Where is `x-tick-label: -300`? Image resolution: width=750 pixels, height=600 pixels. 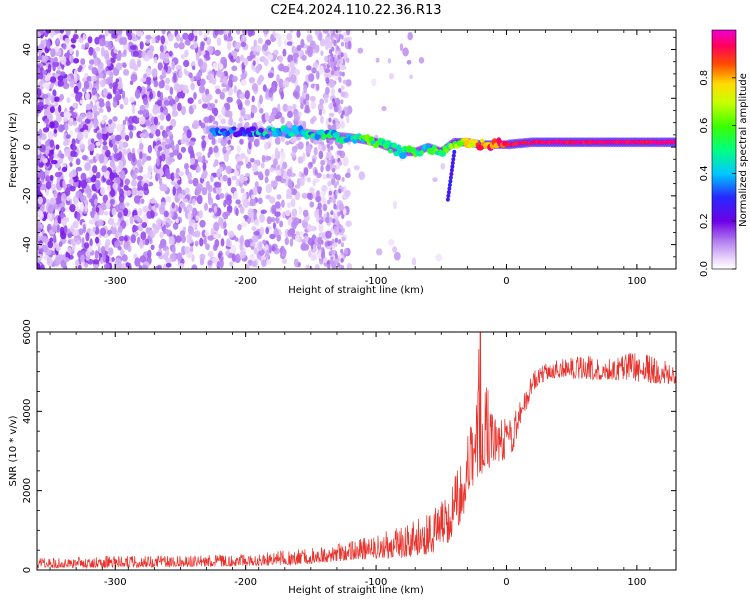 x-tick-label: -300 is located at coordinates (115, 582).